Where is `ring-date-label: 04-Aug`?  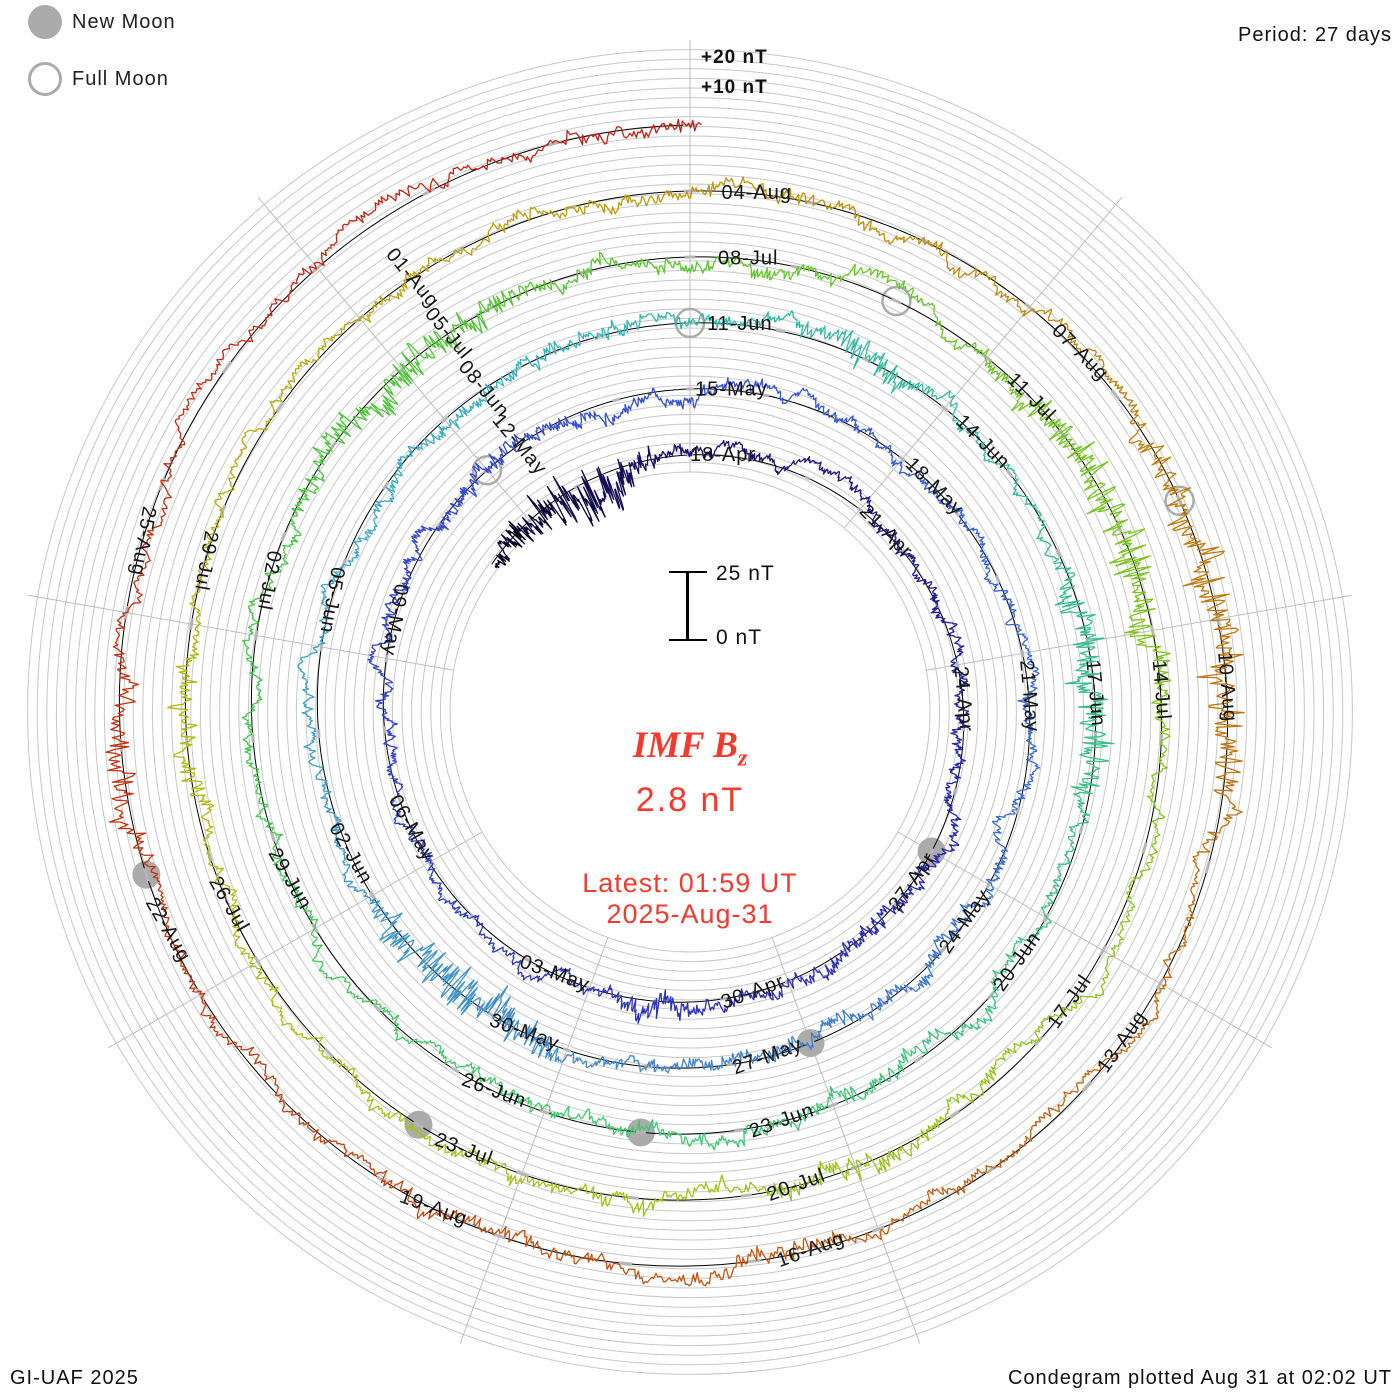
ring-date-label: 04-Aug is located at coordinates (756, 193).